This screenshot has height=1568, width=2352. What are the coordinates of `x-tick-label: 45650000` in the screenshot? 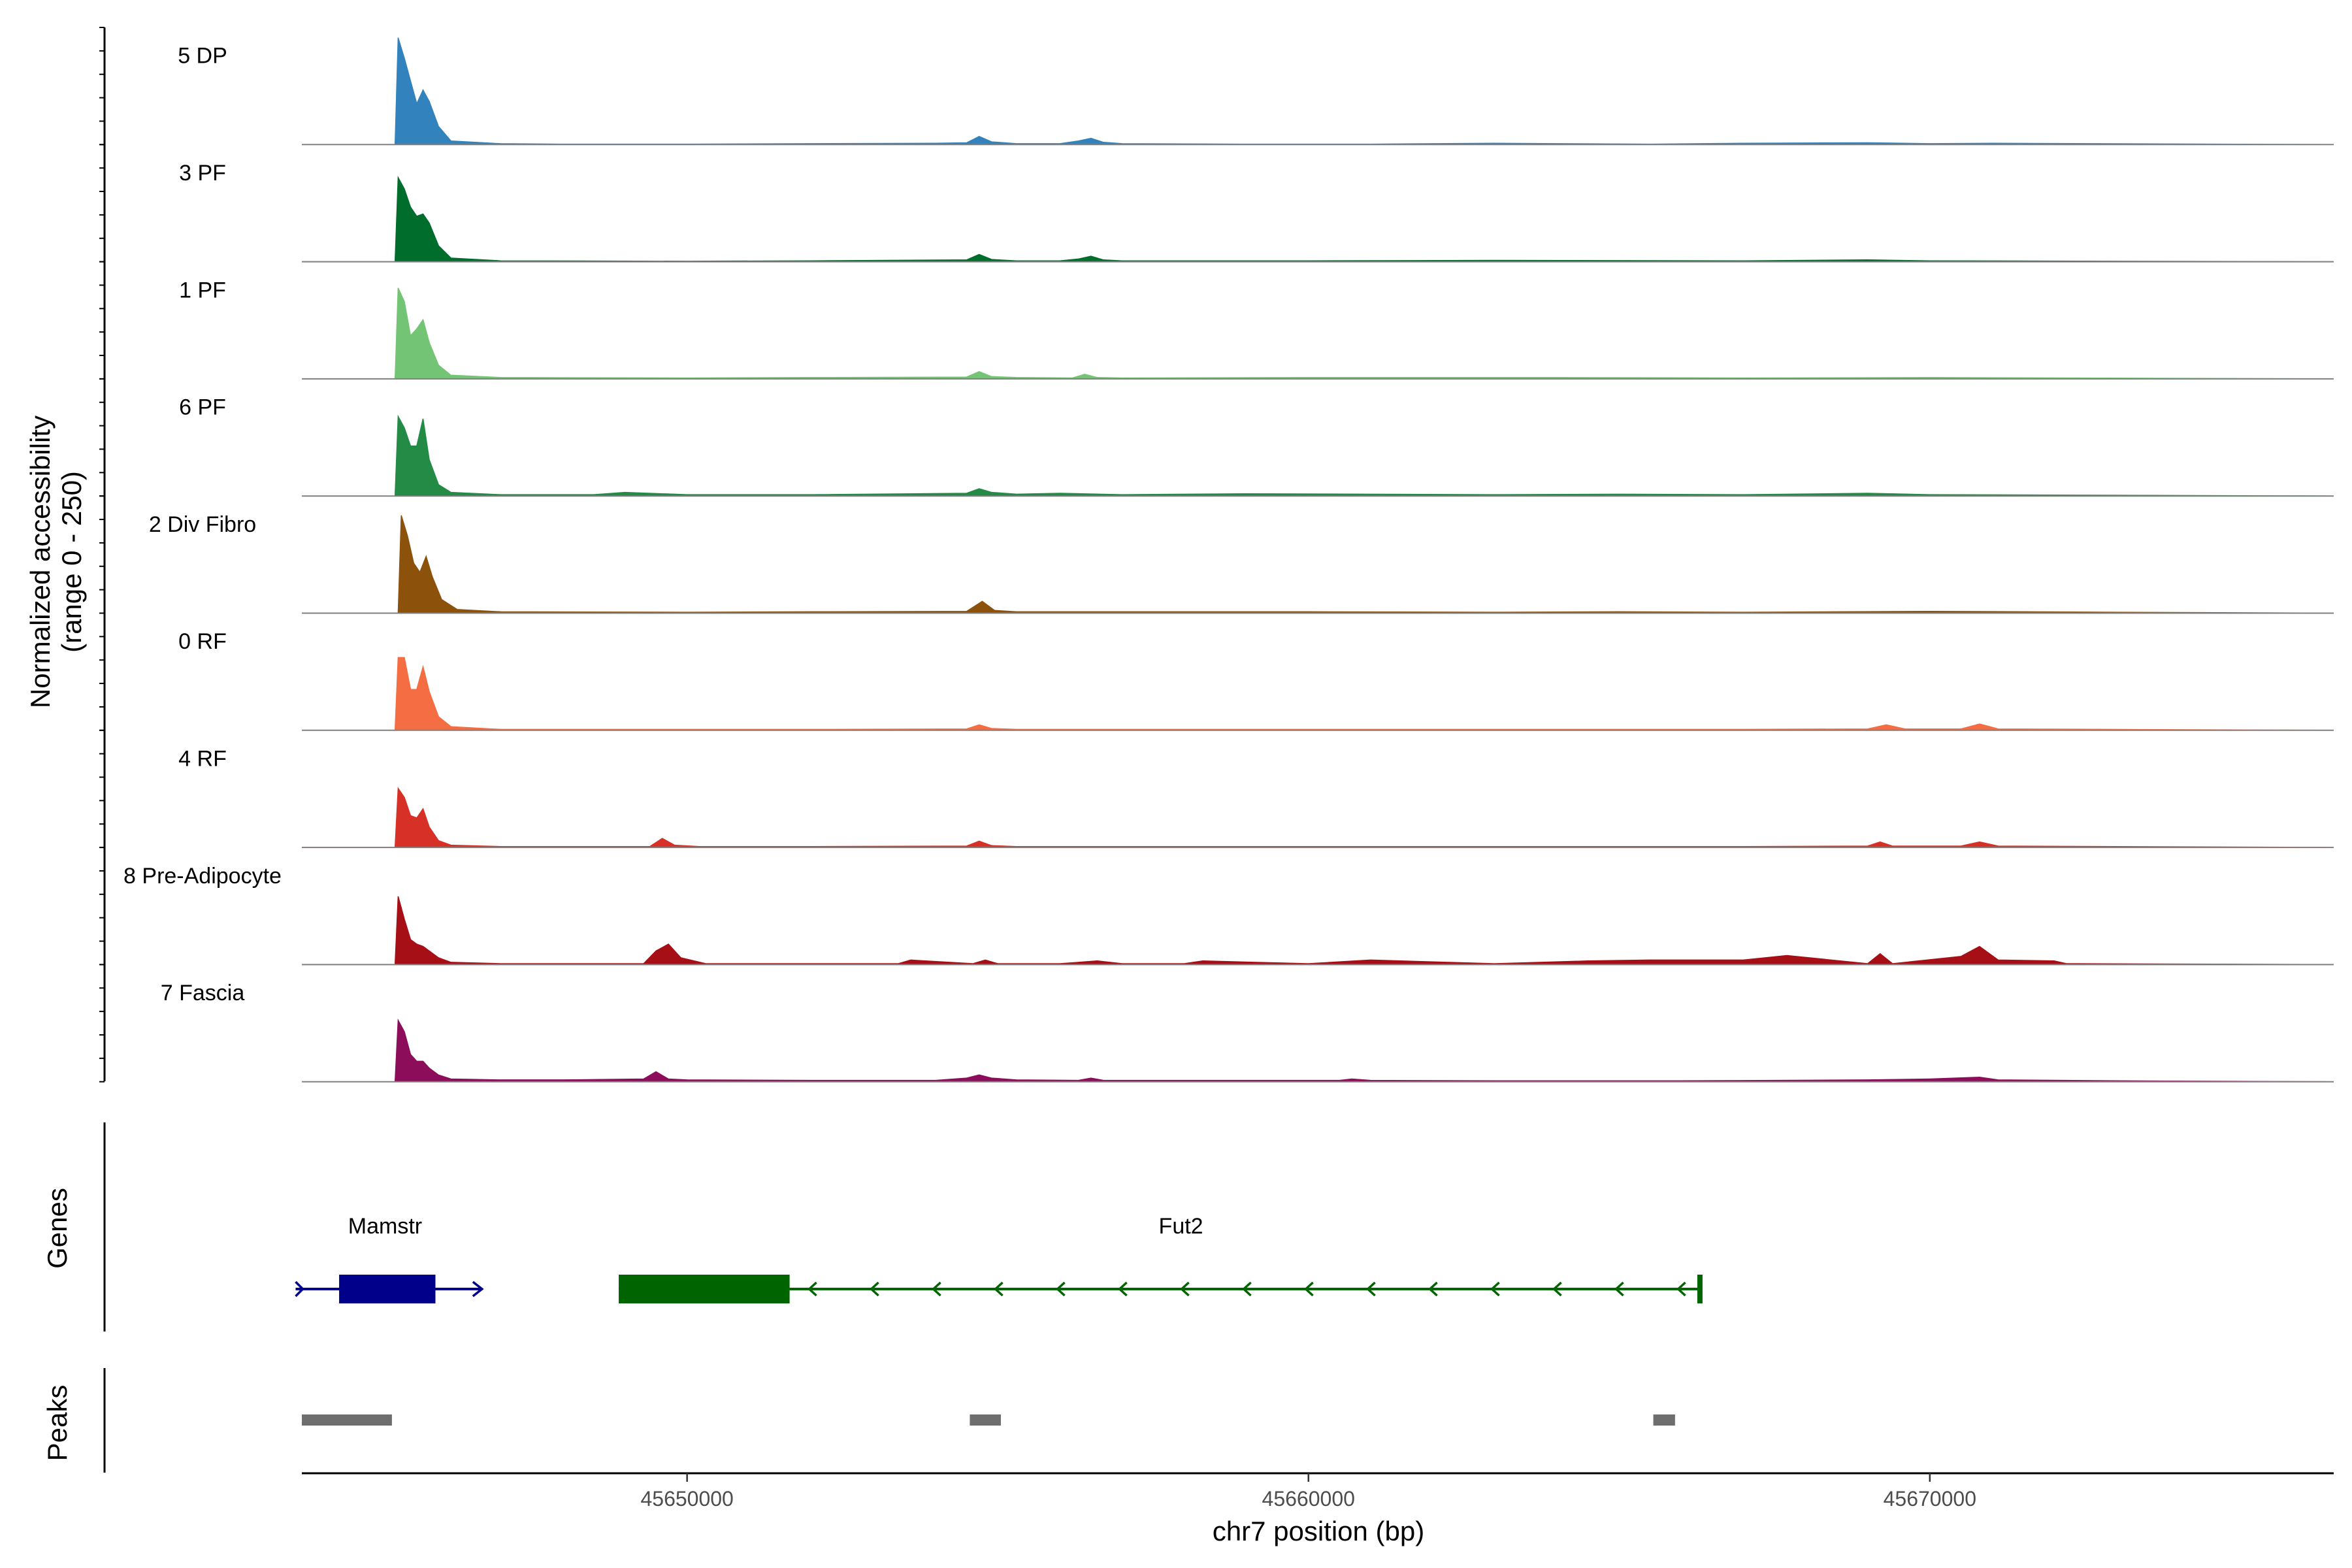 It's located at (686, 1499).